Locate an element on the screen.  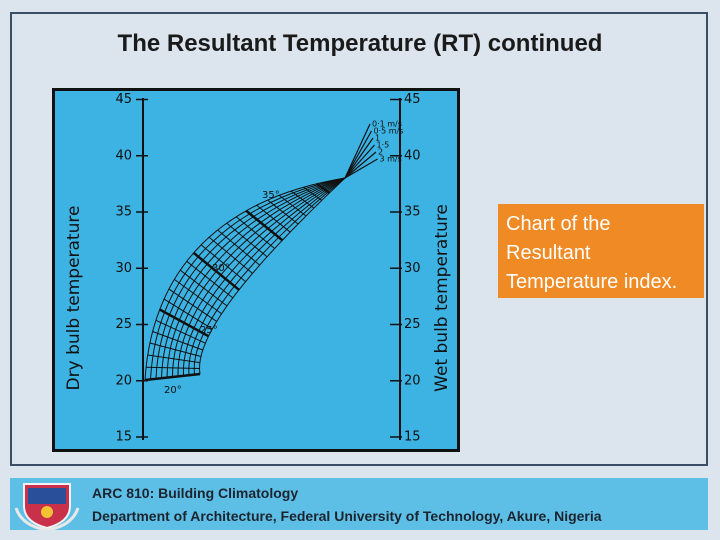
left-tick-label: 25 is located at coordinates (123, 324).